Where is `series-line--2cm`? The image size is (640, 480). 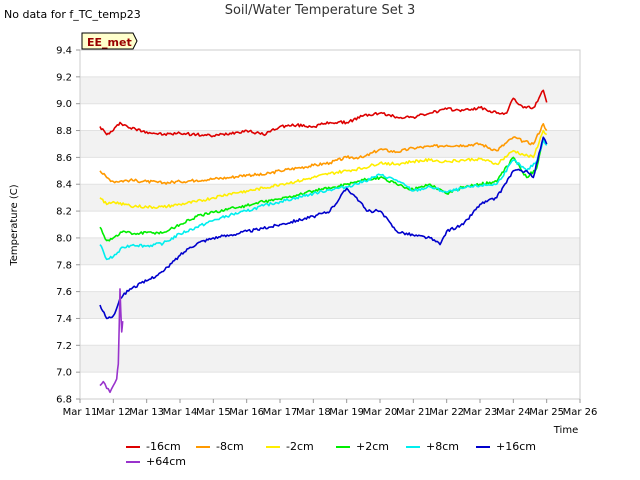 series-line--2cm is located at coordinates (323, 169).